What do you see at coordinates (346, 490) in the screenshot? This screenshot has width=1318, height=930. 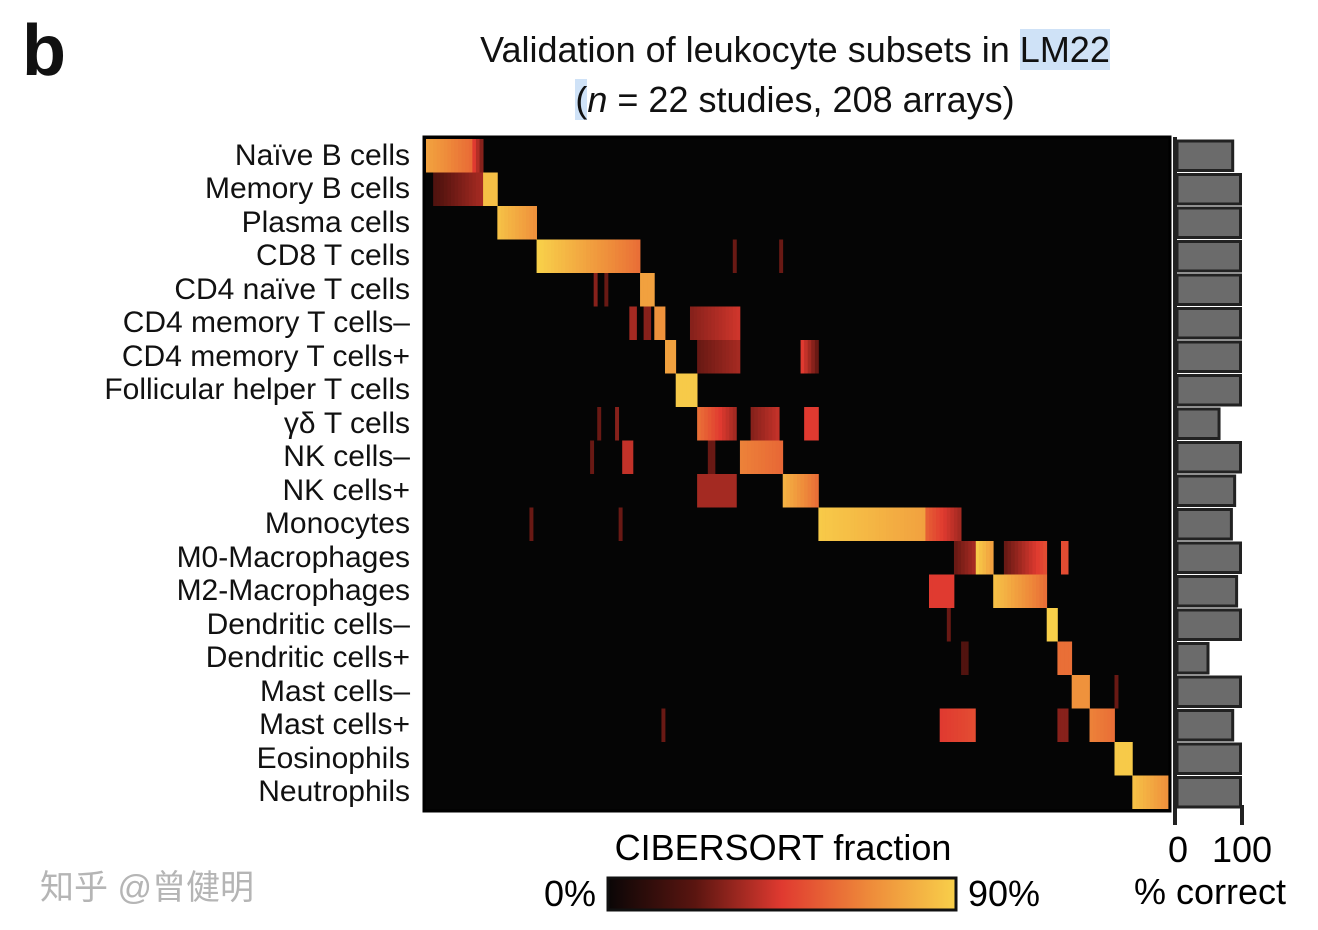 I see `row-label: NK cells+` at bounding box center [346, 490].